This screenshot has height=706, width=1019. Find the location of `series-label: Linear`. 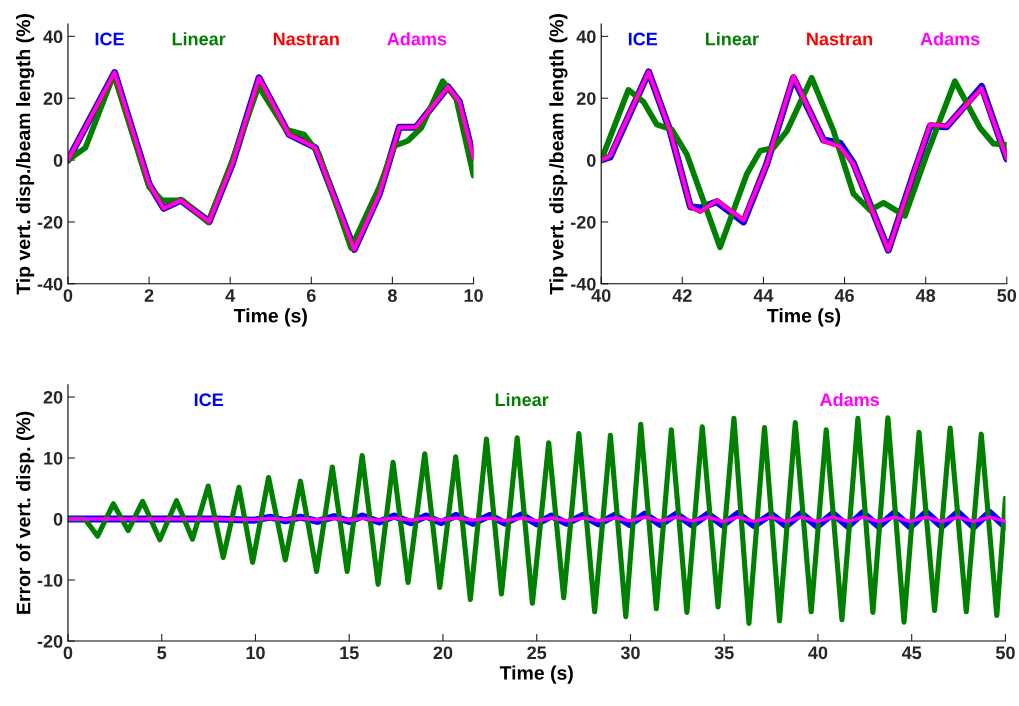

series-label: Linear is located at coordinates (522, 399).